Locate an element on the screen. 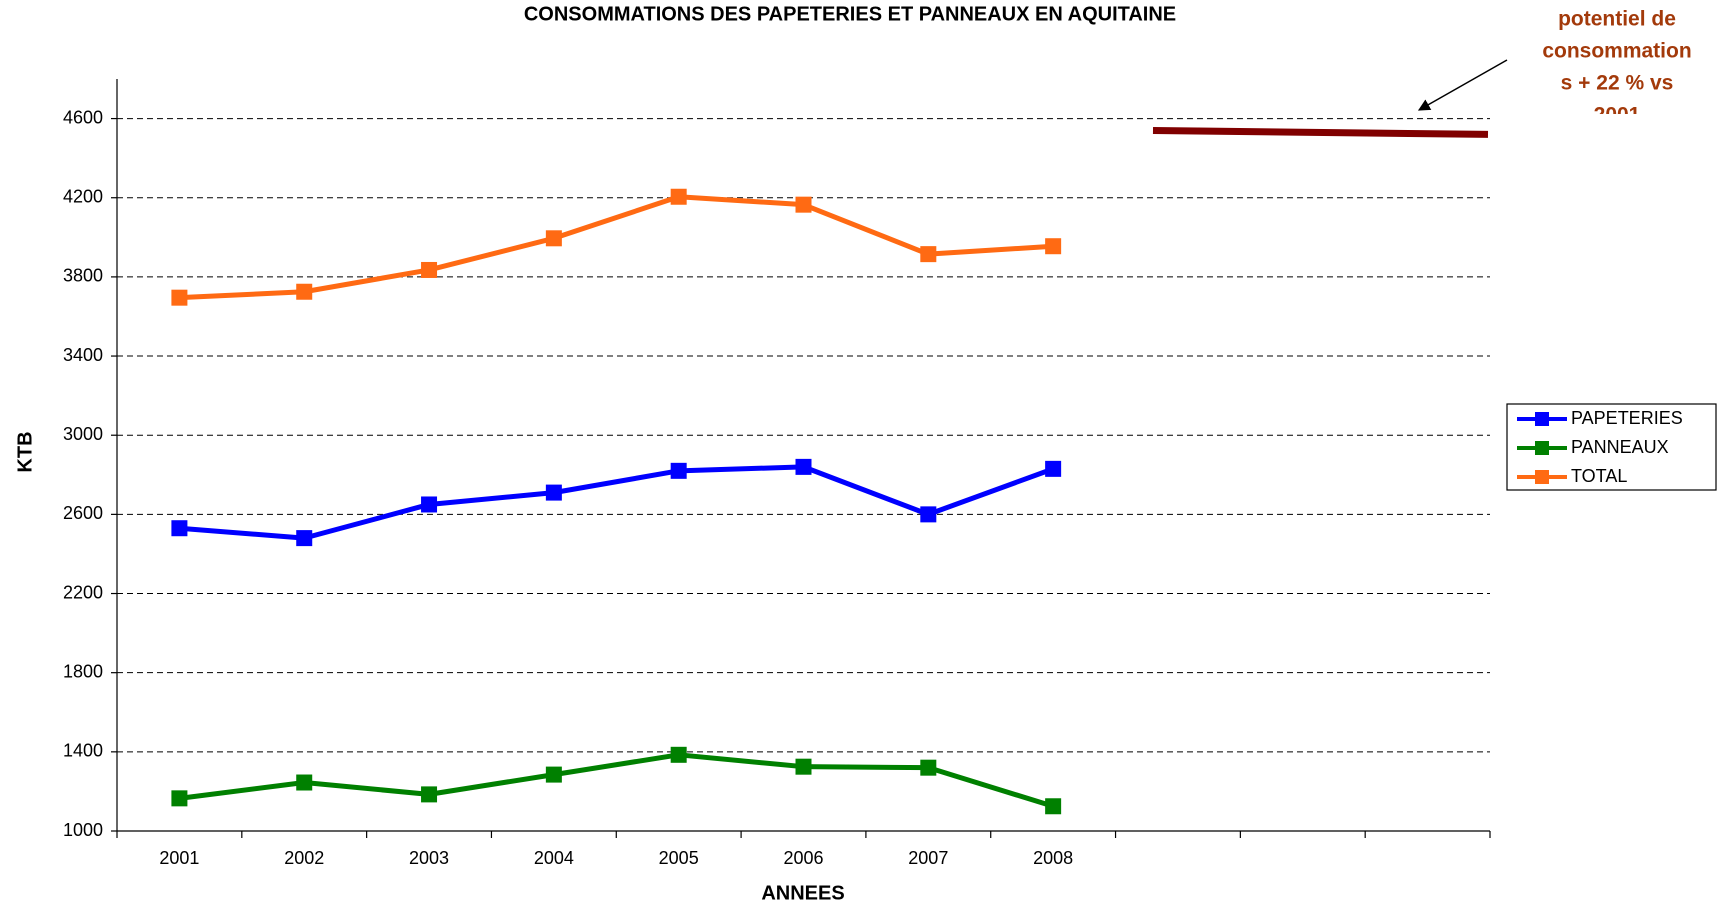  legend-label: PANNEAUX is located at coordinates (1620, 447).